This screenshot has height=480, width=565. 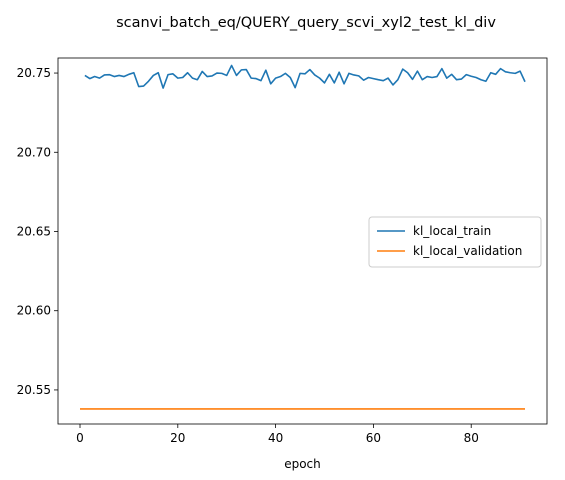 I want to click on y-tick-label: 20.75, so click(x=34, y=73).